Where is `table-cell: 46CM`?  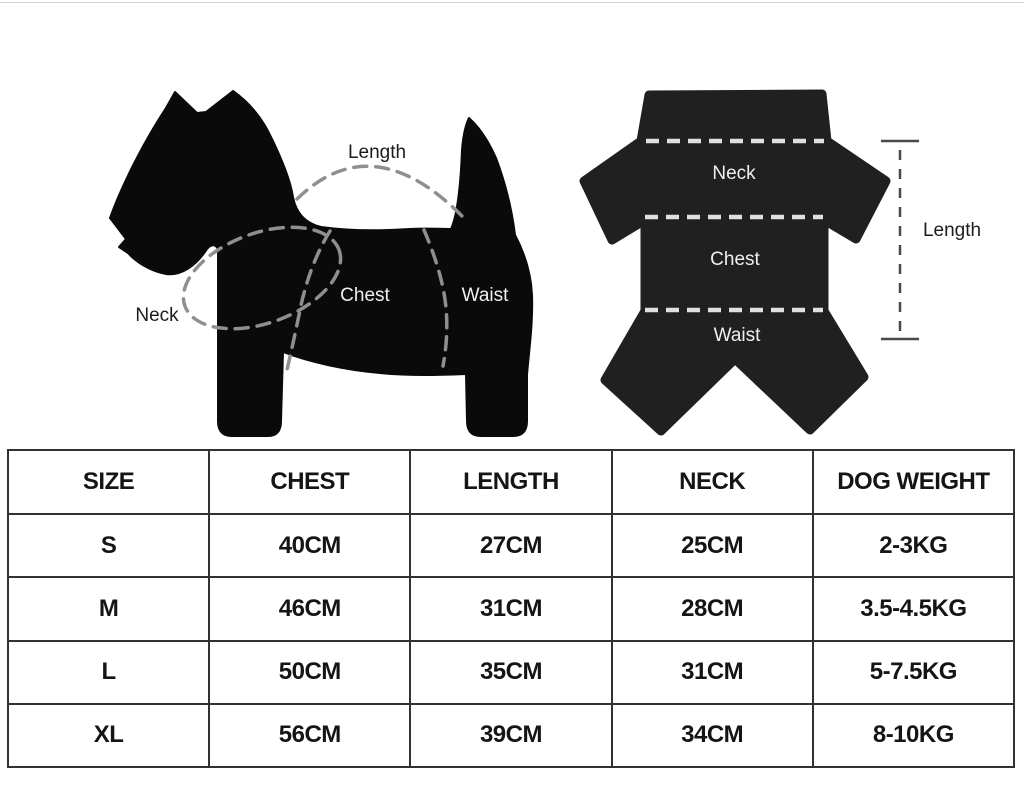
table-cell: 46CM is located at coordinates (310, 609).